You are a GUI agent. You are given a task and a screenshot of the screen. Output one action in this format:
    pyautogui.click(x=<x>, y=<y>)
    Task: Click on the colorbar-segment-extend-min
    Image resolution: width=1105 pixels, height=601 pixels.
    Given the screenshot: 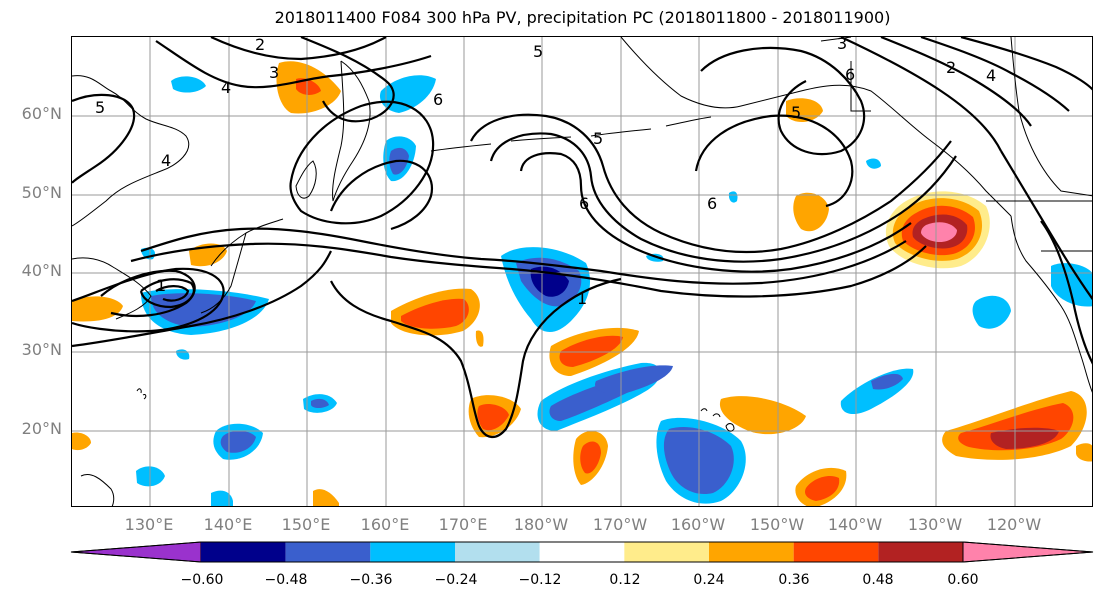 What is the action you would take?
    pyautogui.click(x=136, y=552)
    